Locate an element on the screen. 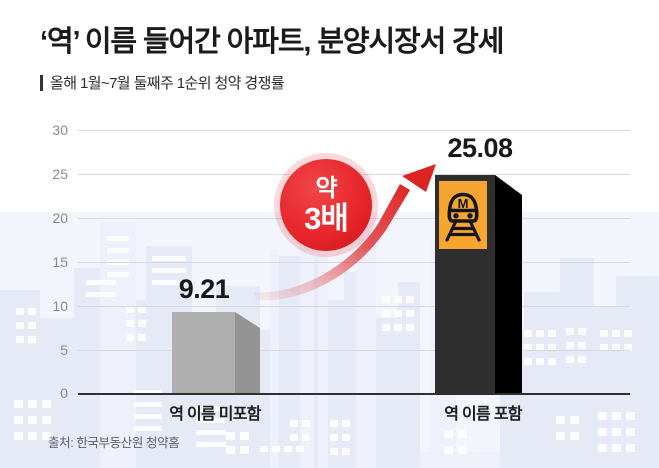 The image size is (659, 468). bar-category-with-station: 역 이름 포함 is located at coordinates (483, 414).